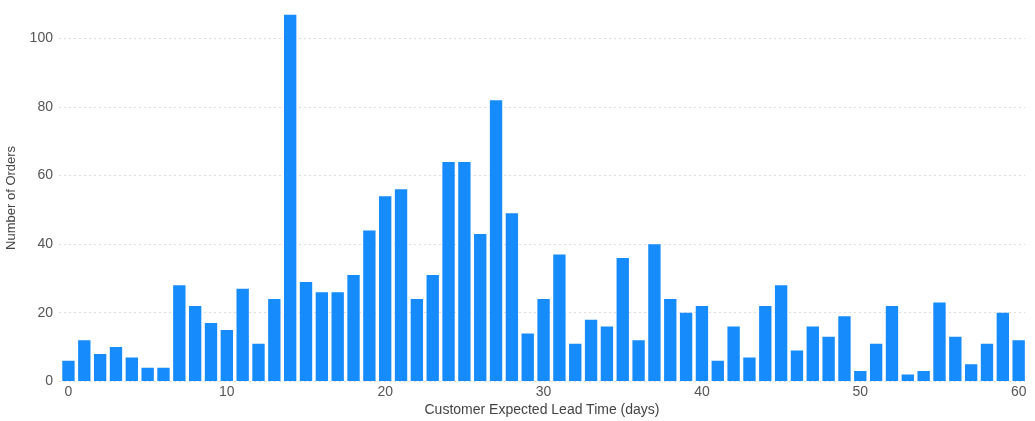 This screenshot has width=1035, height=421. Describe the element at coordinates (227, 390) in the screenshot. I see `x-tick-label: 10` at that location.